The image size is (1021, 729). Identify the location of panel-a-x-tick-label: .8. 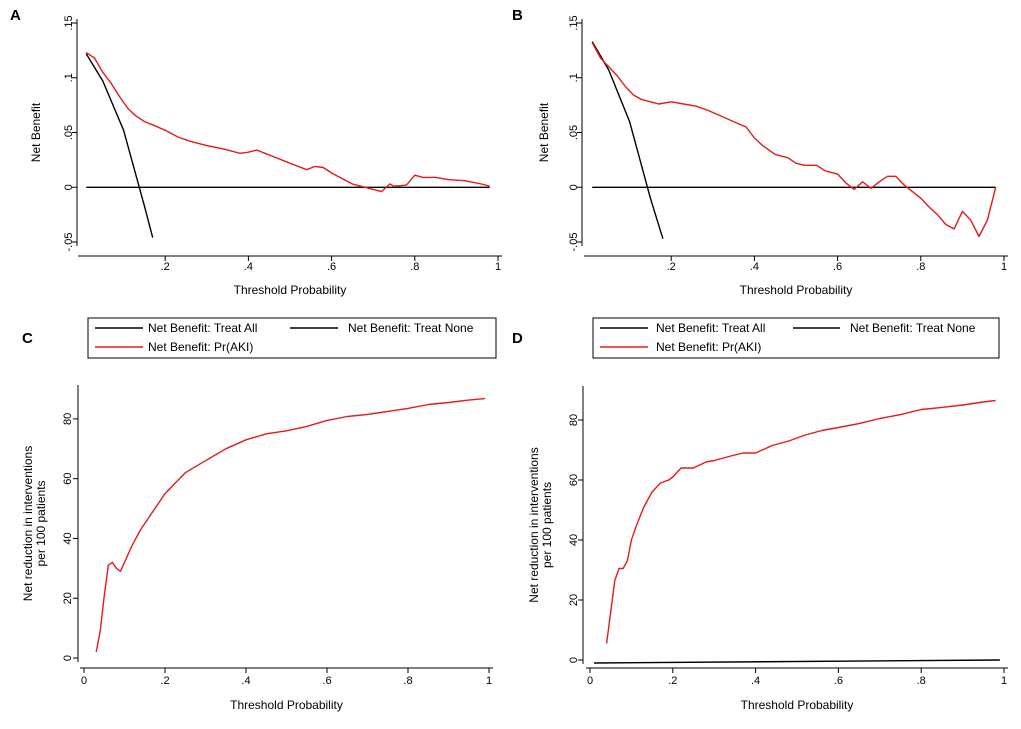
(414, 267).